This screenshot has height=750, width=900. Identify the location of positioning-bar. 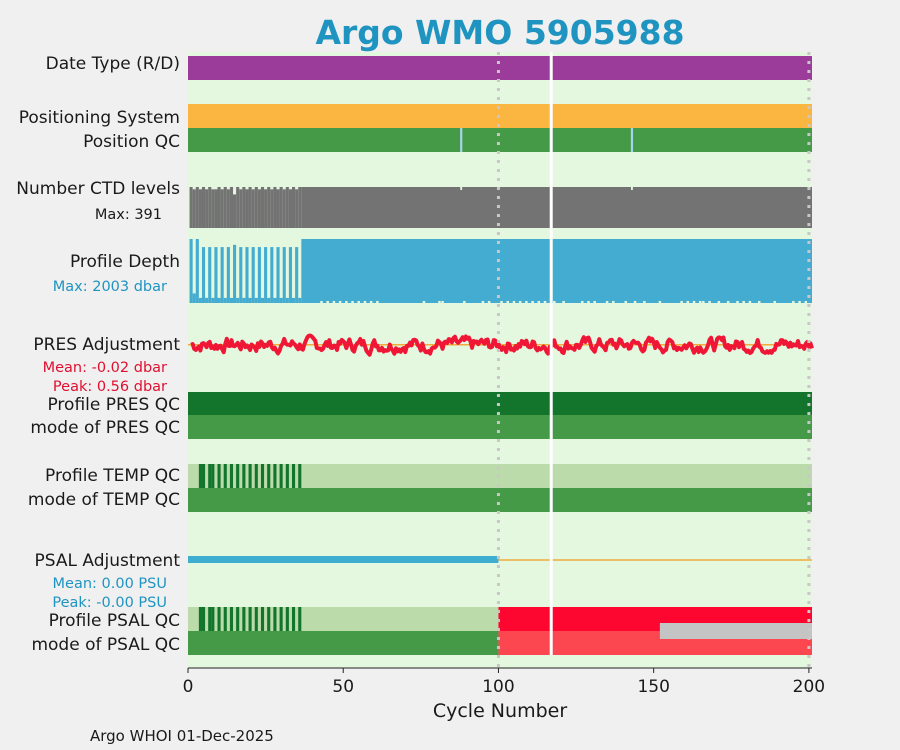
(500, 116).